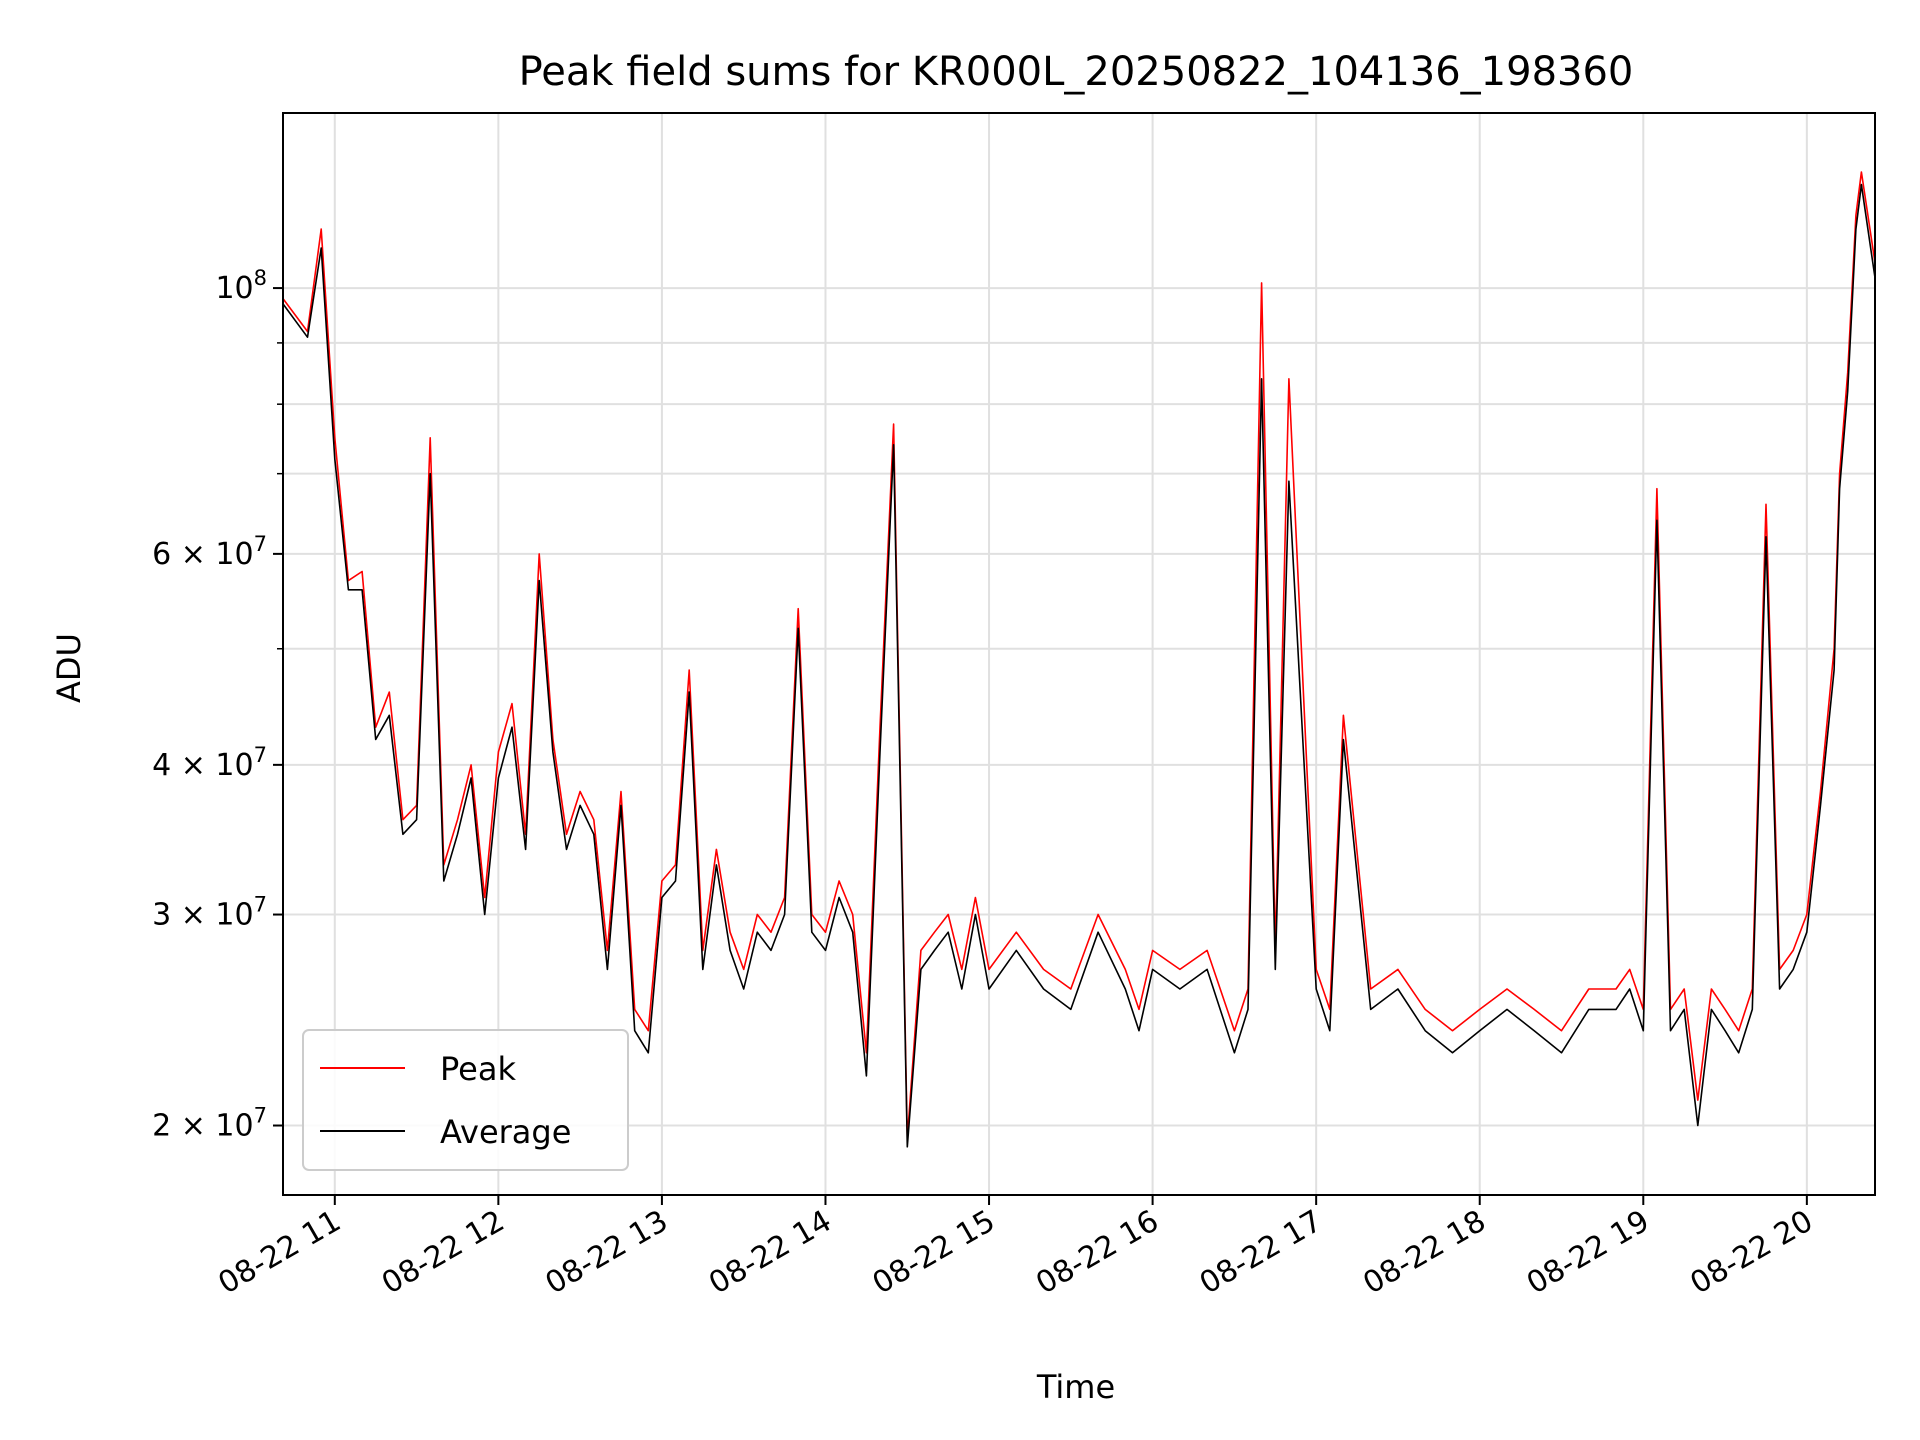 Image resolution: width=1920 pixels, height=1440 pixels. I want to click on legend-box, so click(465, 1100).